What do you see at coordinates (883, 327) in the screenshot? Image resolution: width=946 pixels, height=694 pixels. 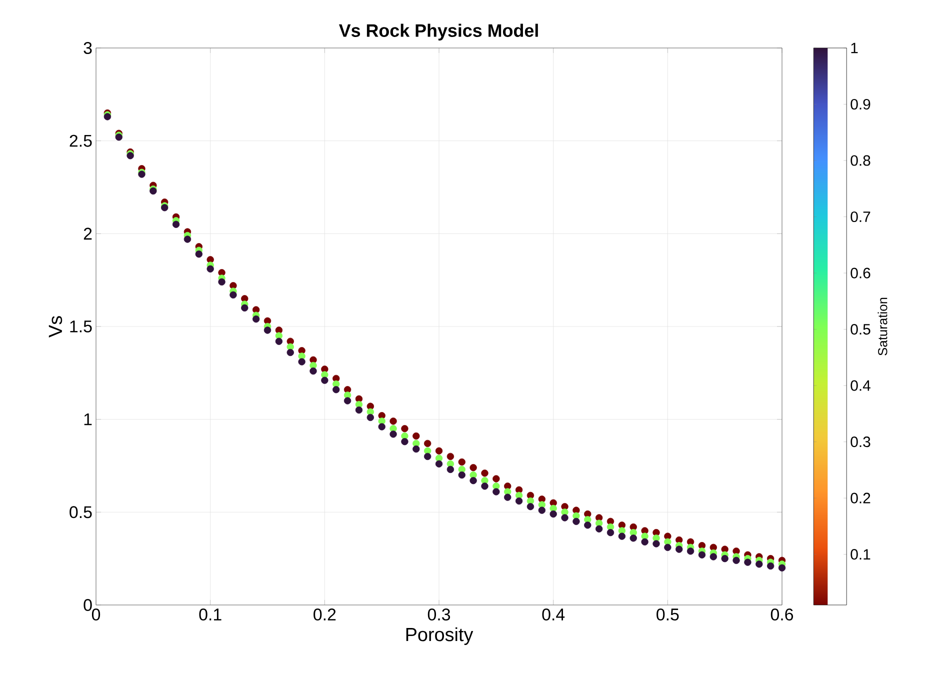 I see `color-bar-title: Saturation` at bounding box center [883, 327].